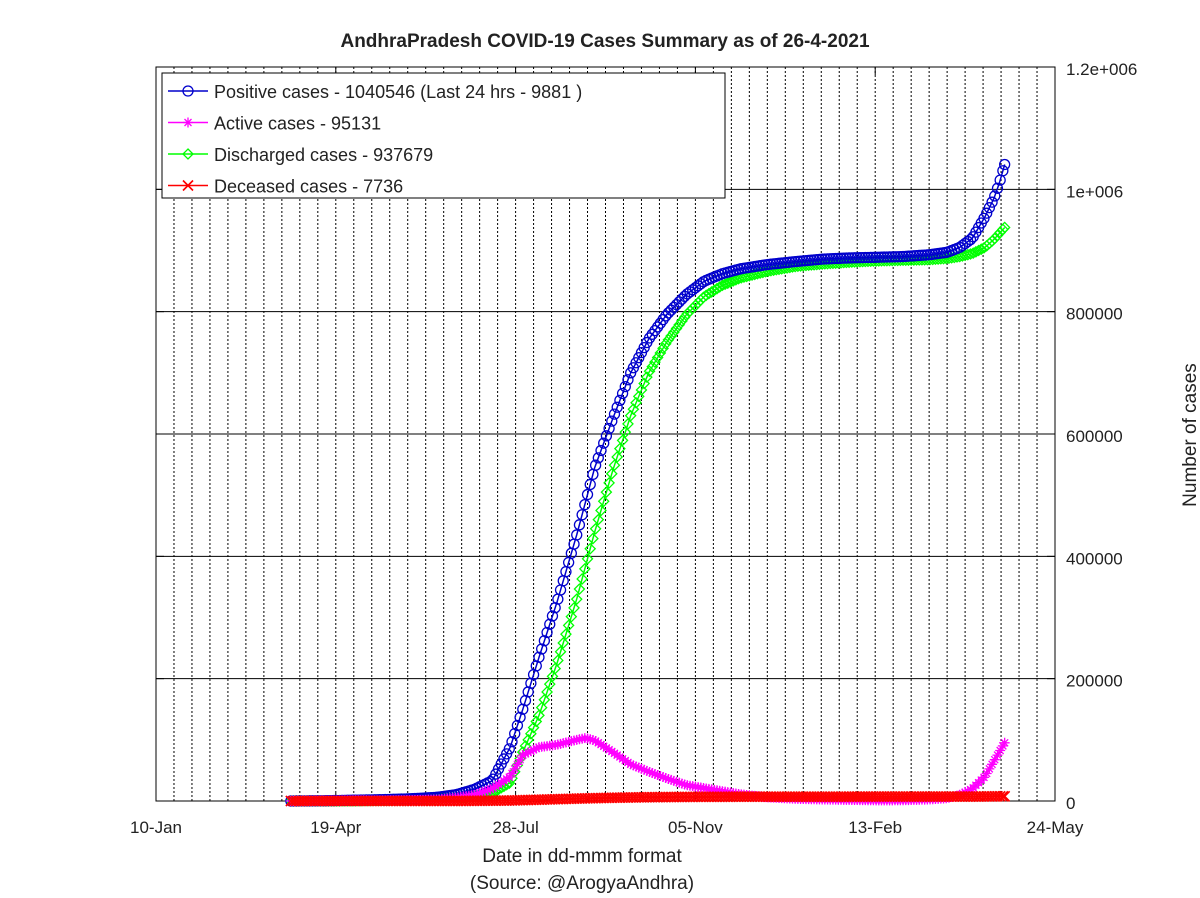 The width and height of the screenshot is (1200, 898). What do you see at coordinates (297, 124) in the screenshot?
I see `legend-label: Active cases - 95131` at bounding box center [297, 124].